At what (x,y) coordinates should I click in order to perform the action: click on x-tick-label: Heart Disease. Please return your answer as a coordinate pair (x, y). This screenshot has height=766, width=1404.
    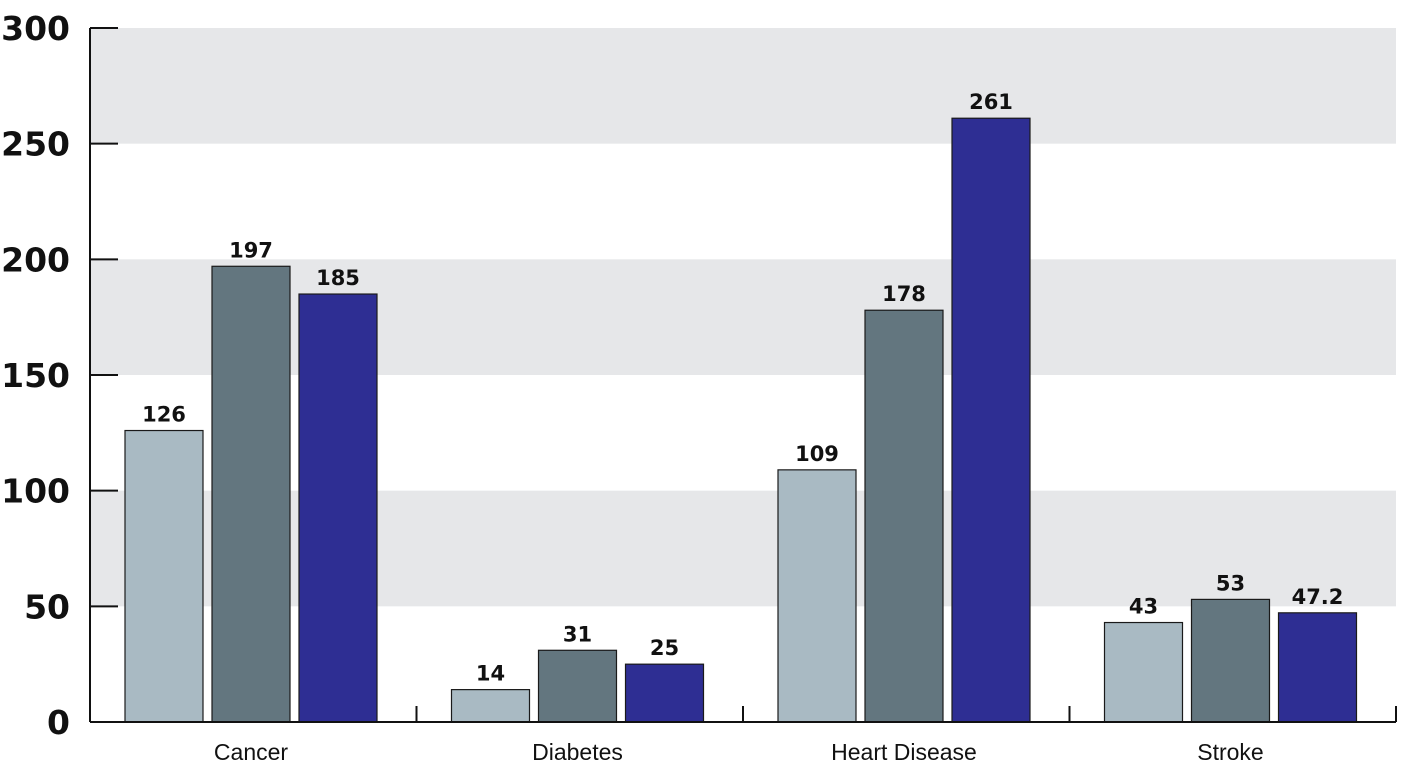
    Looking at the image, I should click on (904, 752).